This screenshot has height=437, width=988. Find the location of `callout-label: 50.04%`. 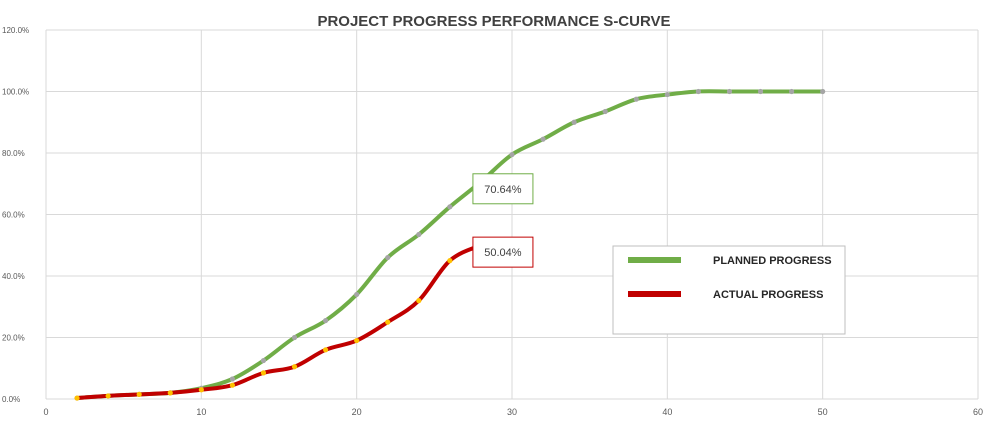

callout-label: 50.04% is located at coordinates (503, 253).